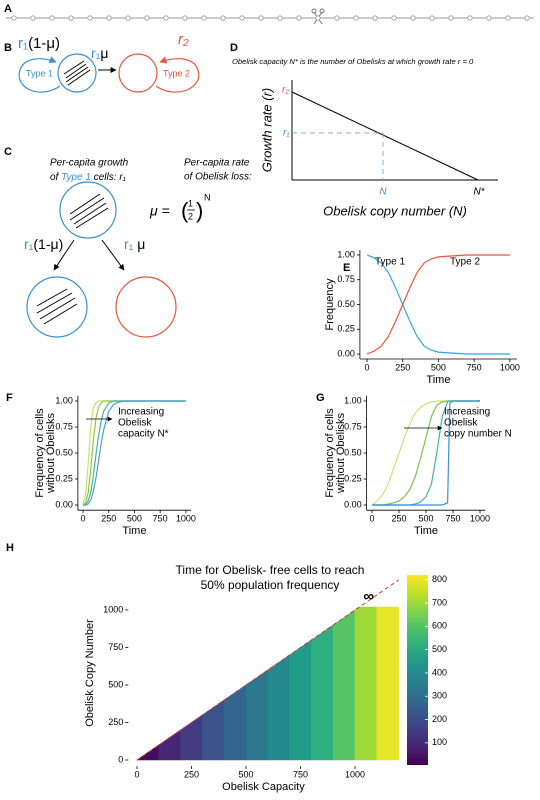 The height and width of the screenshot is (800, 540). What do you see at coordinates (395, 210) in the screenshot?
I see `x-axis-label: Obelisk copy number (N)` at bounding box center [395, 210].